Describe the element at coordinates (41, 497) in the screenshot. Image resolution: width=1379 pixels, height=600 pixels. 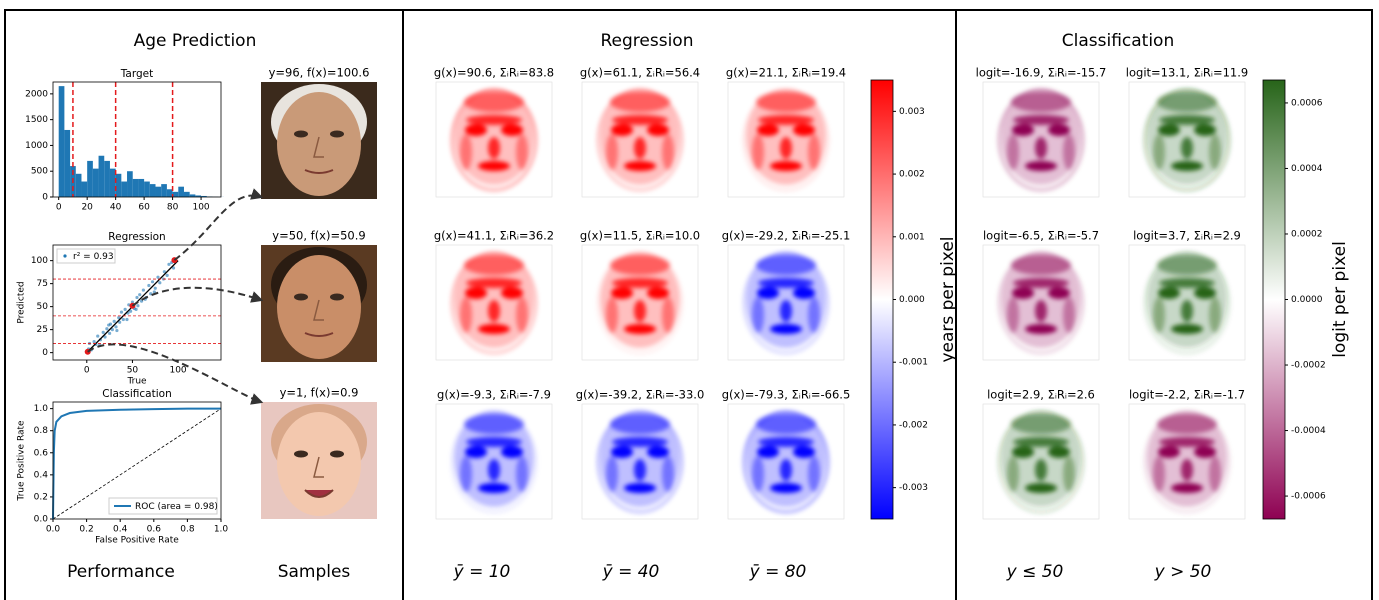
I see `y-tick-label: 0.2` at that location.